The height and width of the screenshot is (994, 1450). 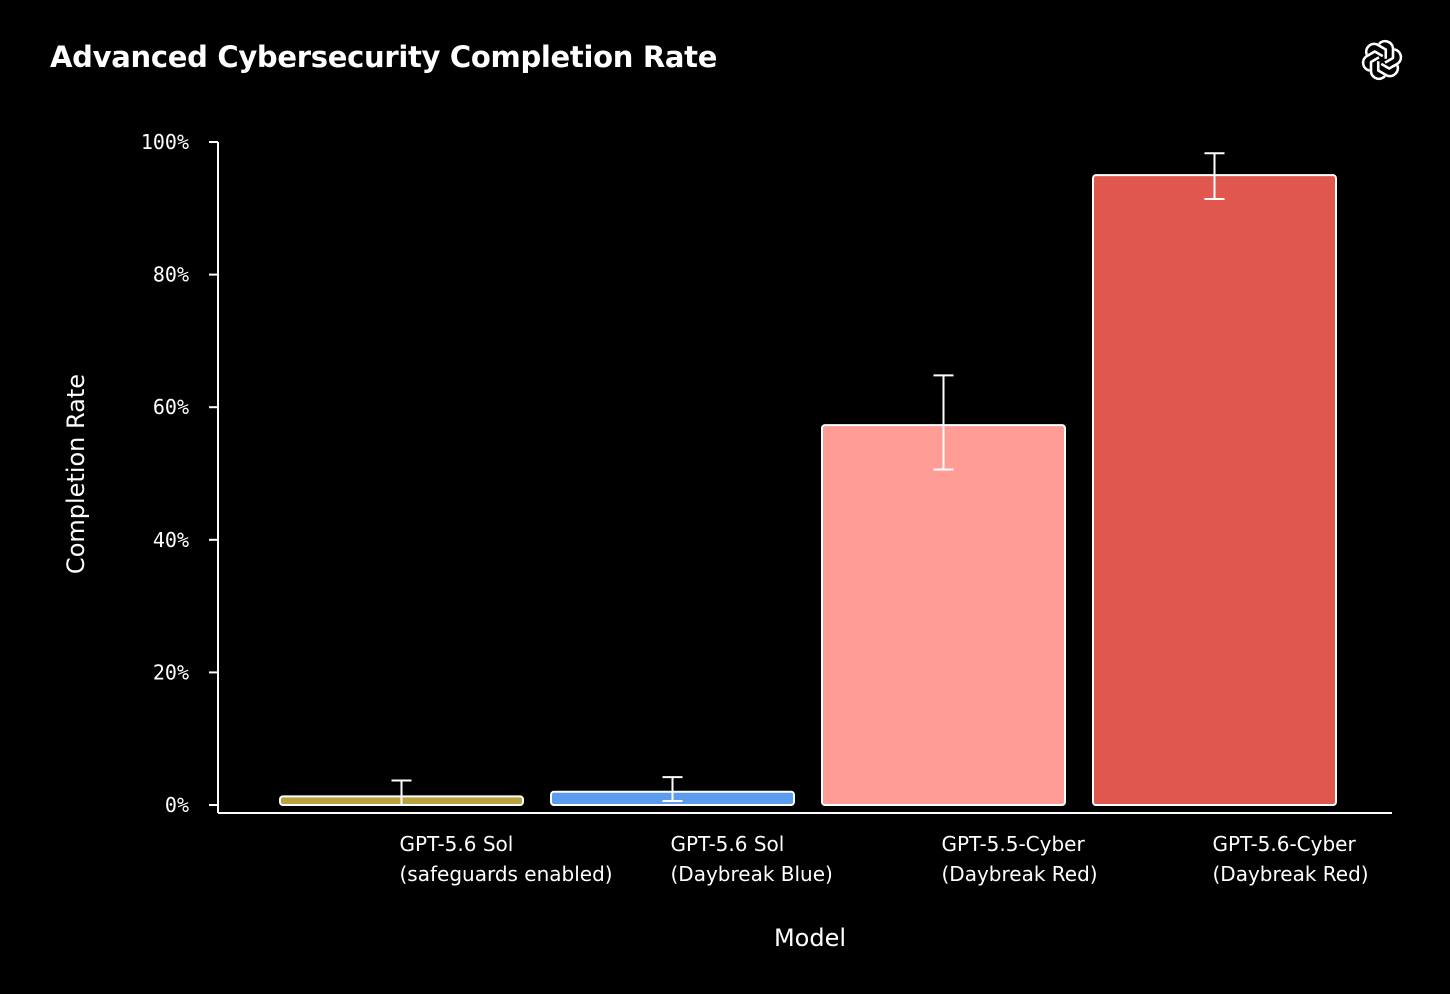 What do you see at coordinates (506, 859) in the screenshot?
I see `x-tick-label: GPT-5.6 Sol (safeguards enabled)` at bounding box center [506, 859].